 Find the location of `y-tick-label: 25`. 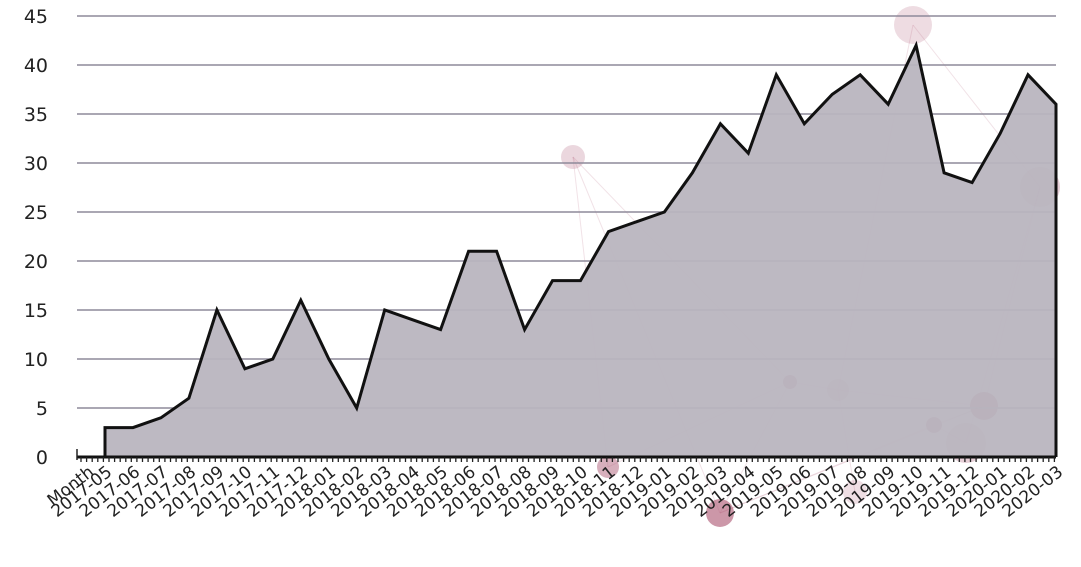

y-tick-label: 25 is located at coordinates (36, 213).